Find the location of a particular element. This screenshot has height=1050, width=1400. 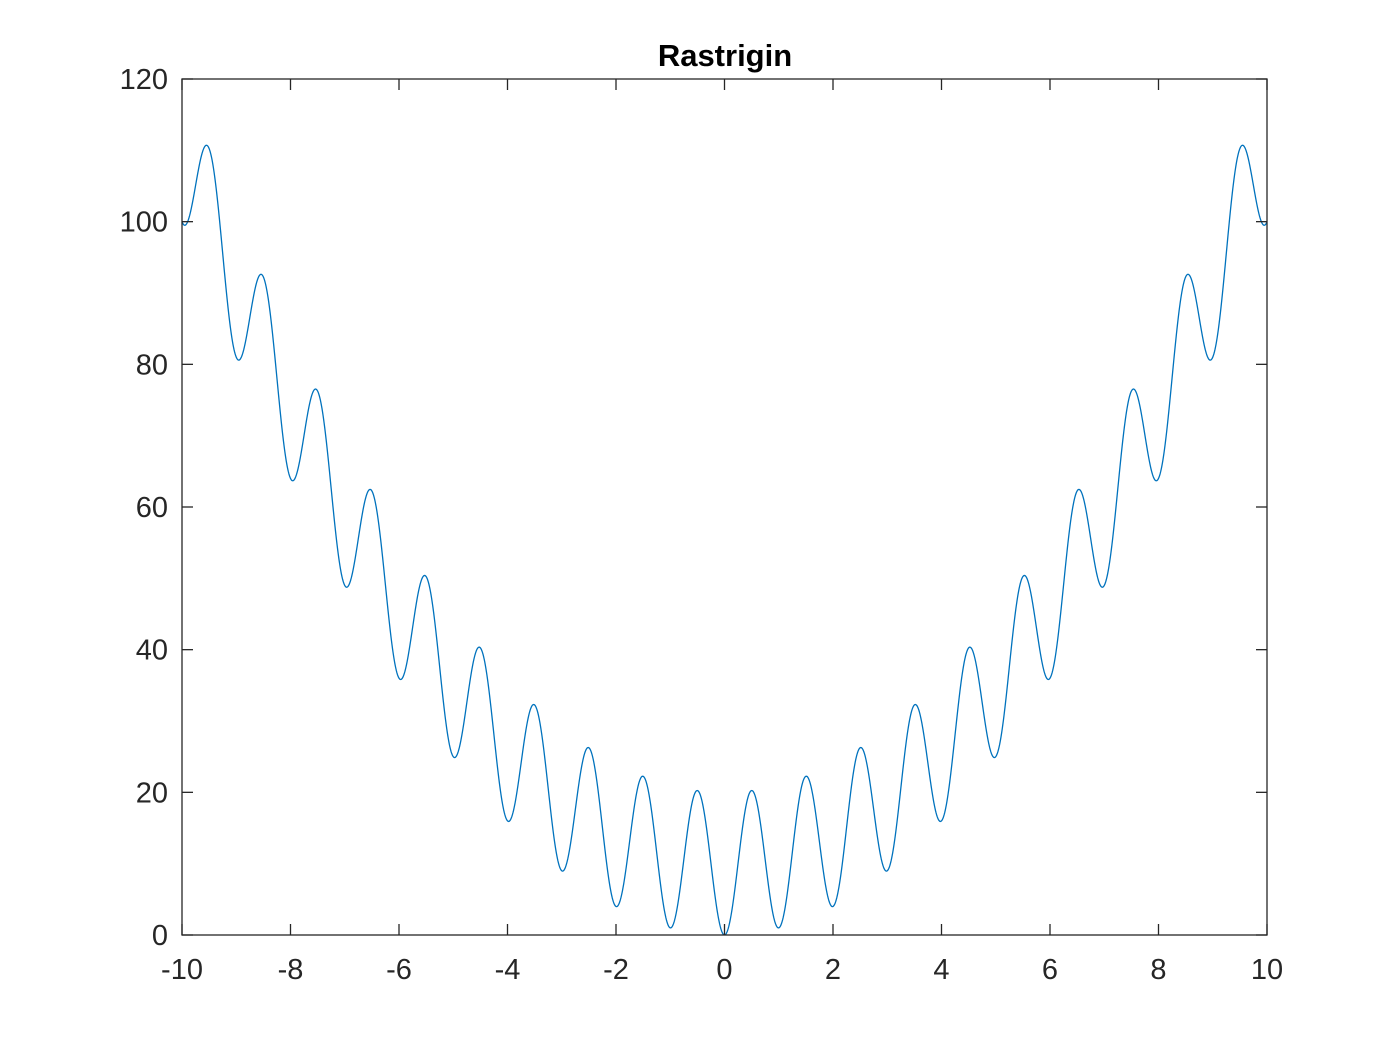

y-tick-label: 100 is located at coordinates (144, 223).